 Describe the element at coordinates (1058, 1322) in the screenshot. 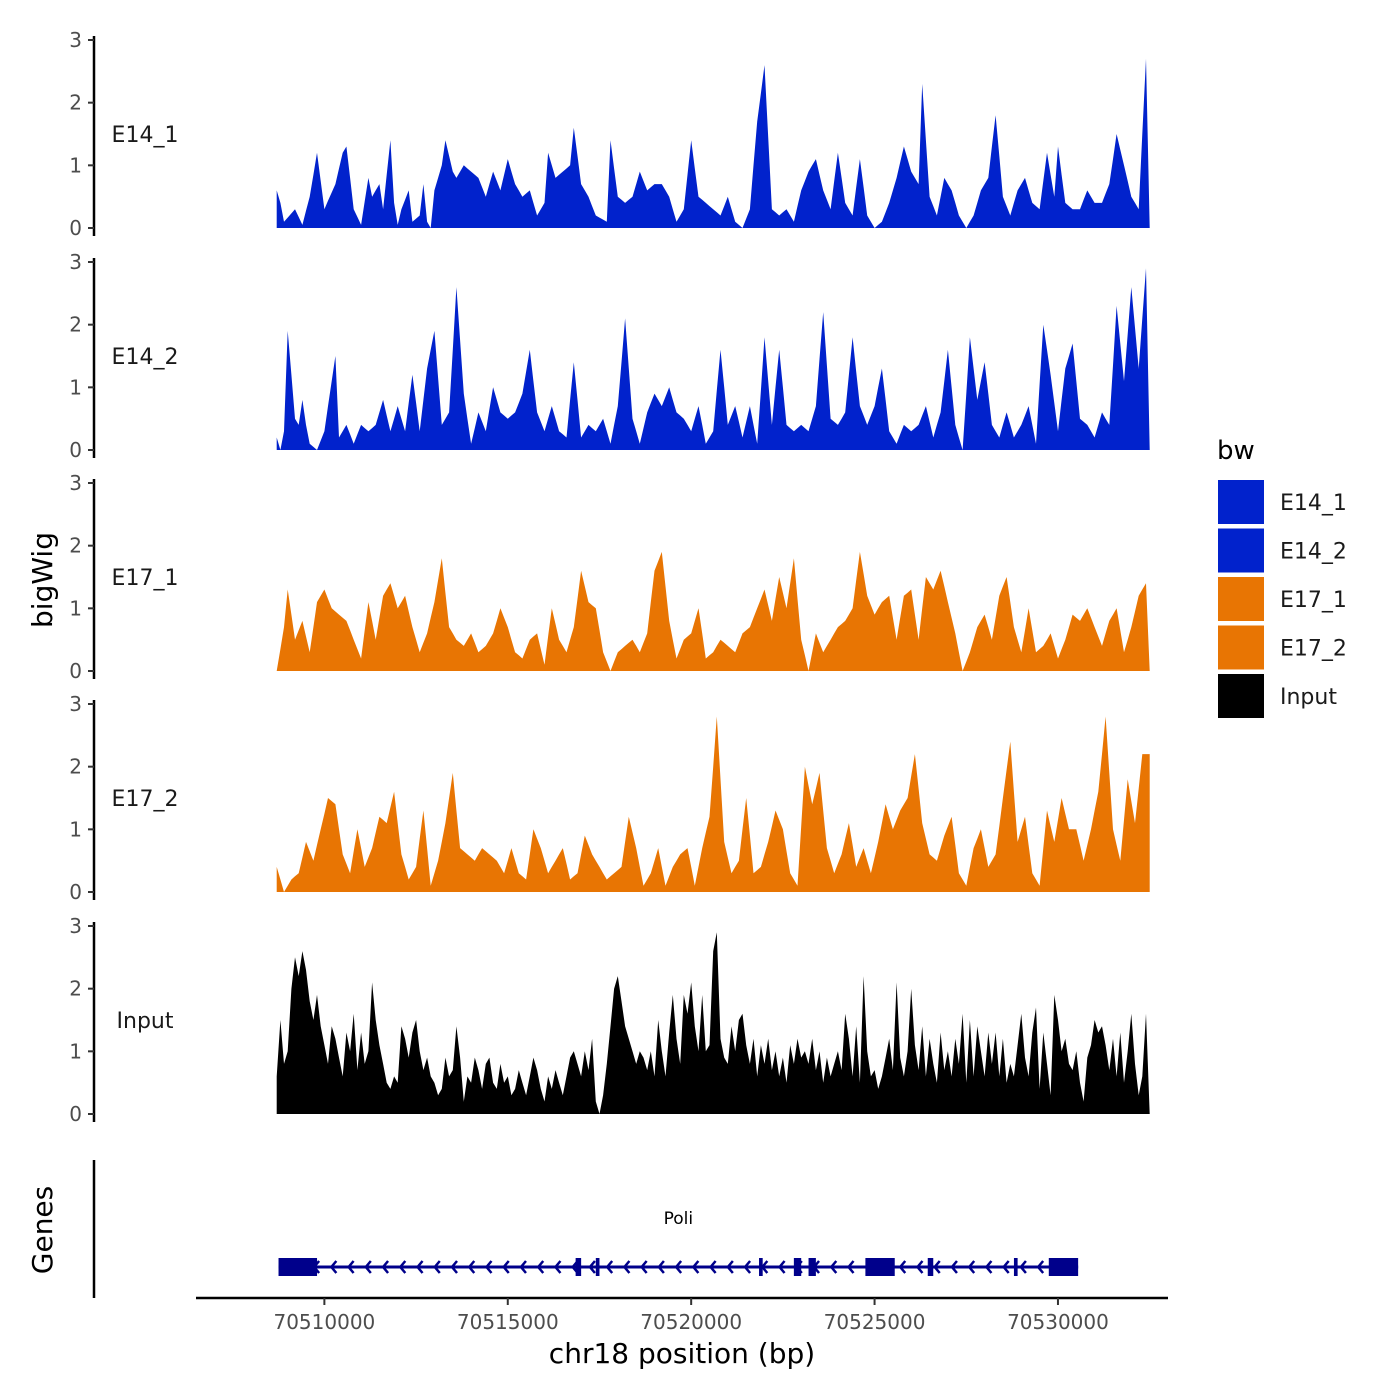

I see `x-tick-label: 70530000` at that location.